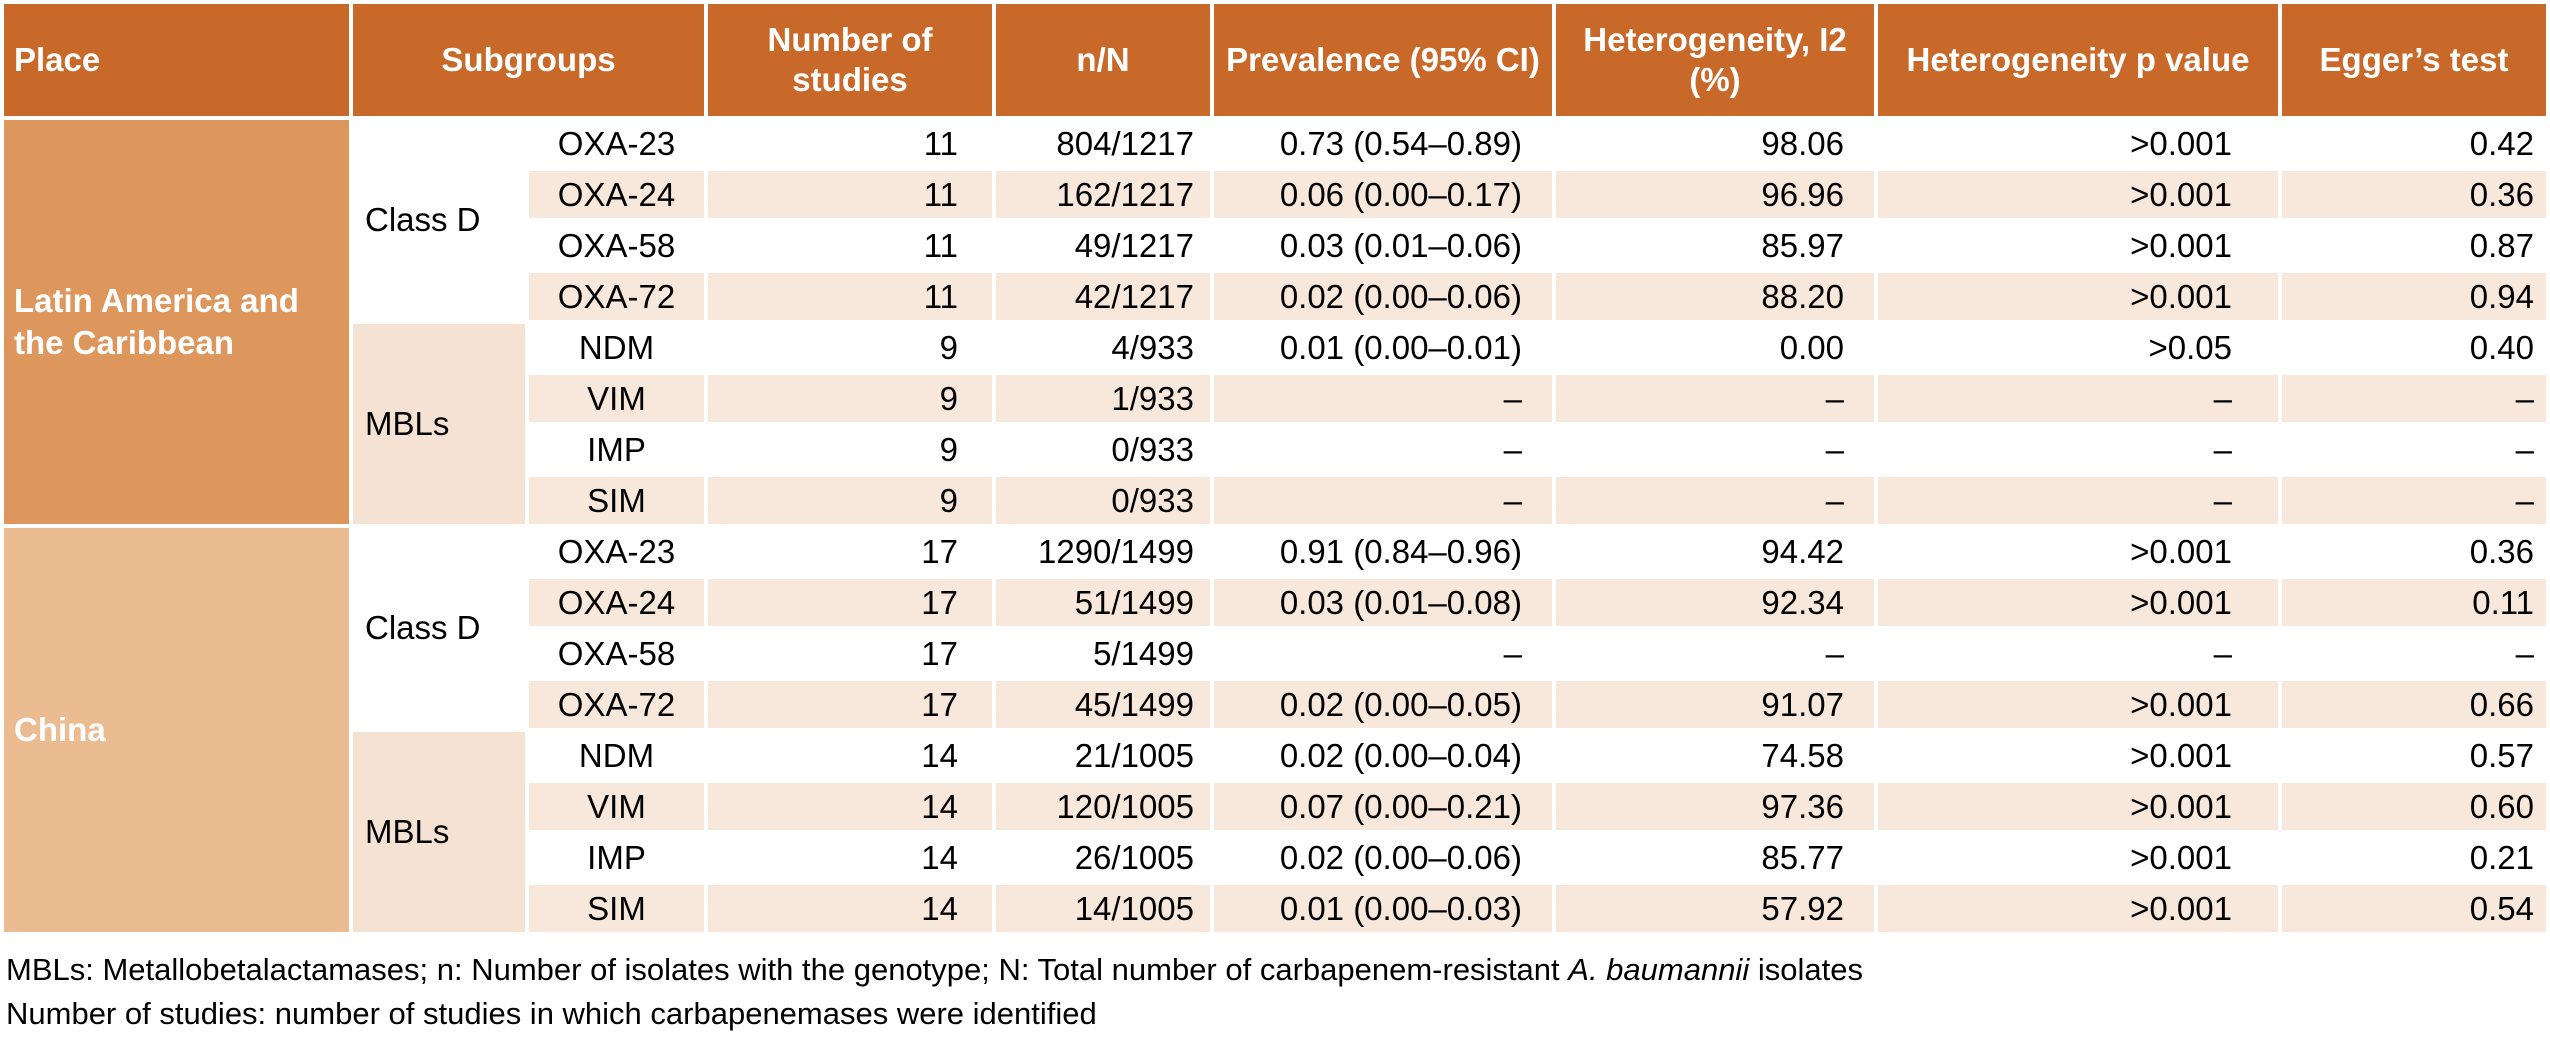 This screenshot has height=1064, width=2550. Describe the element at coordinates (850, 60) in the screenshot. I see `col-header-number-of-studies: Number of studies` at that location.